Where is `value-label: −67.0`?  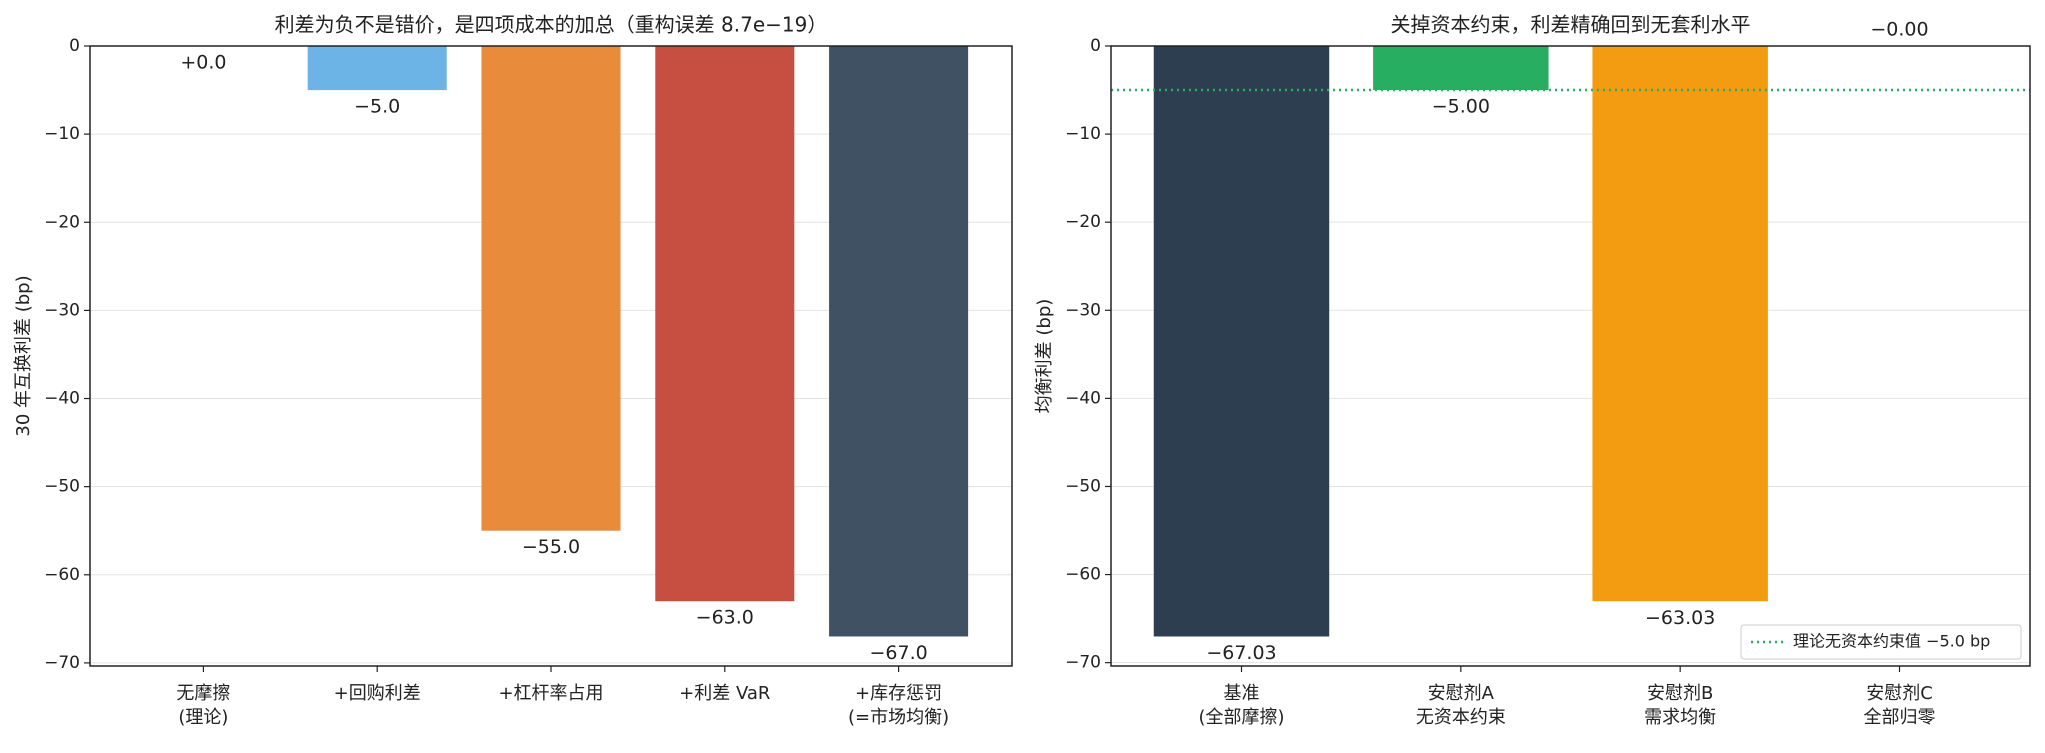
value-label: −67.0 is located at coordinates (898, 653).